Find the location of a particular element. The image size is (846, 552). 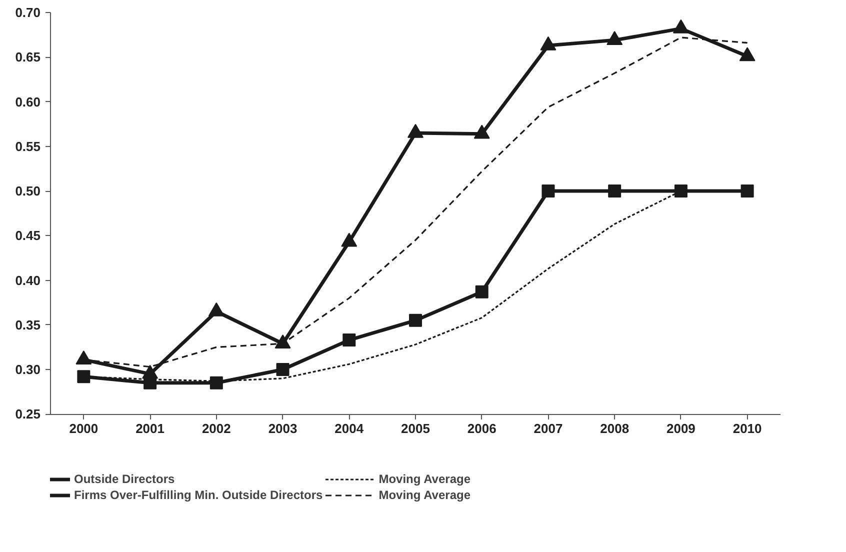

x-tick-label: 2007 is located at coordinates (548, 428).